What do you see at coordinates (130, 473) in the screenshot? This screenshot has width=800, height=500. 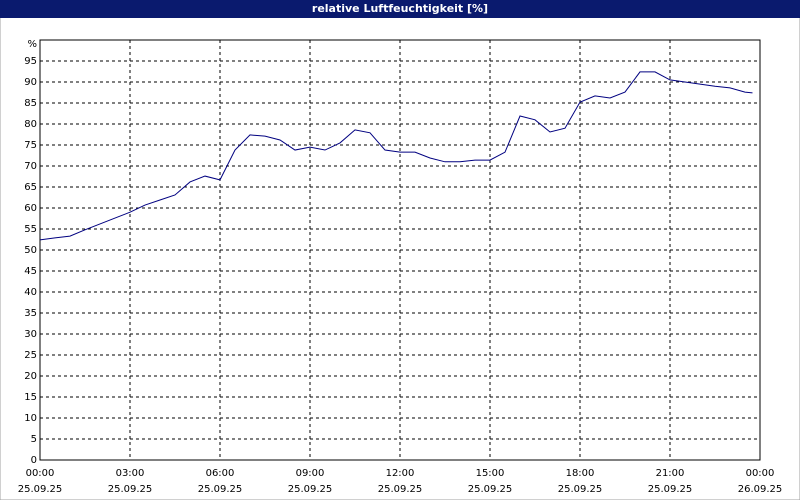 I see `x-tick-label: 03:00` at bounding box center [130, 473].